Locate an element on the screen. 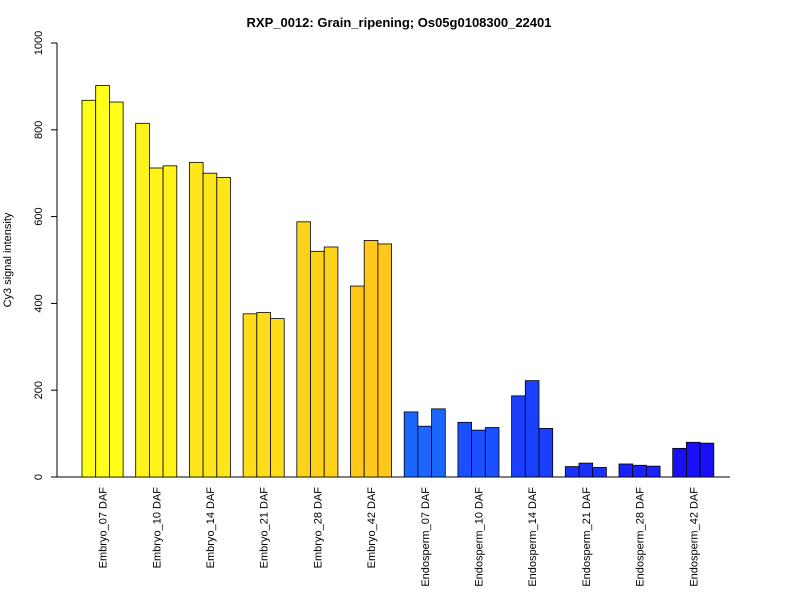 The height and width of the screenshot is (600, 800). category-label: Embryo_28 DAF is located at coordinates (318, 528).